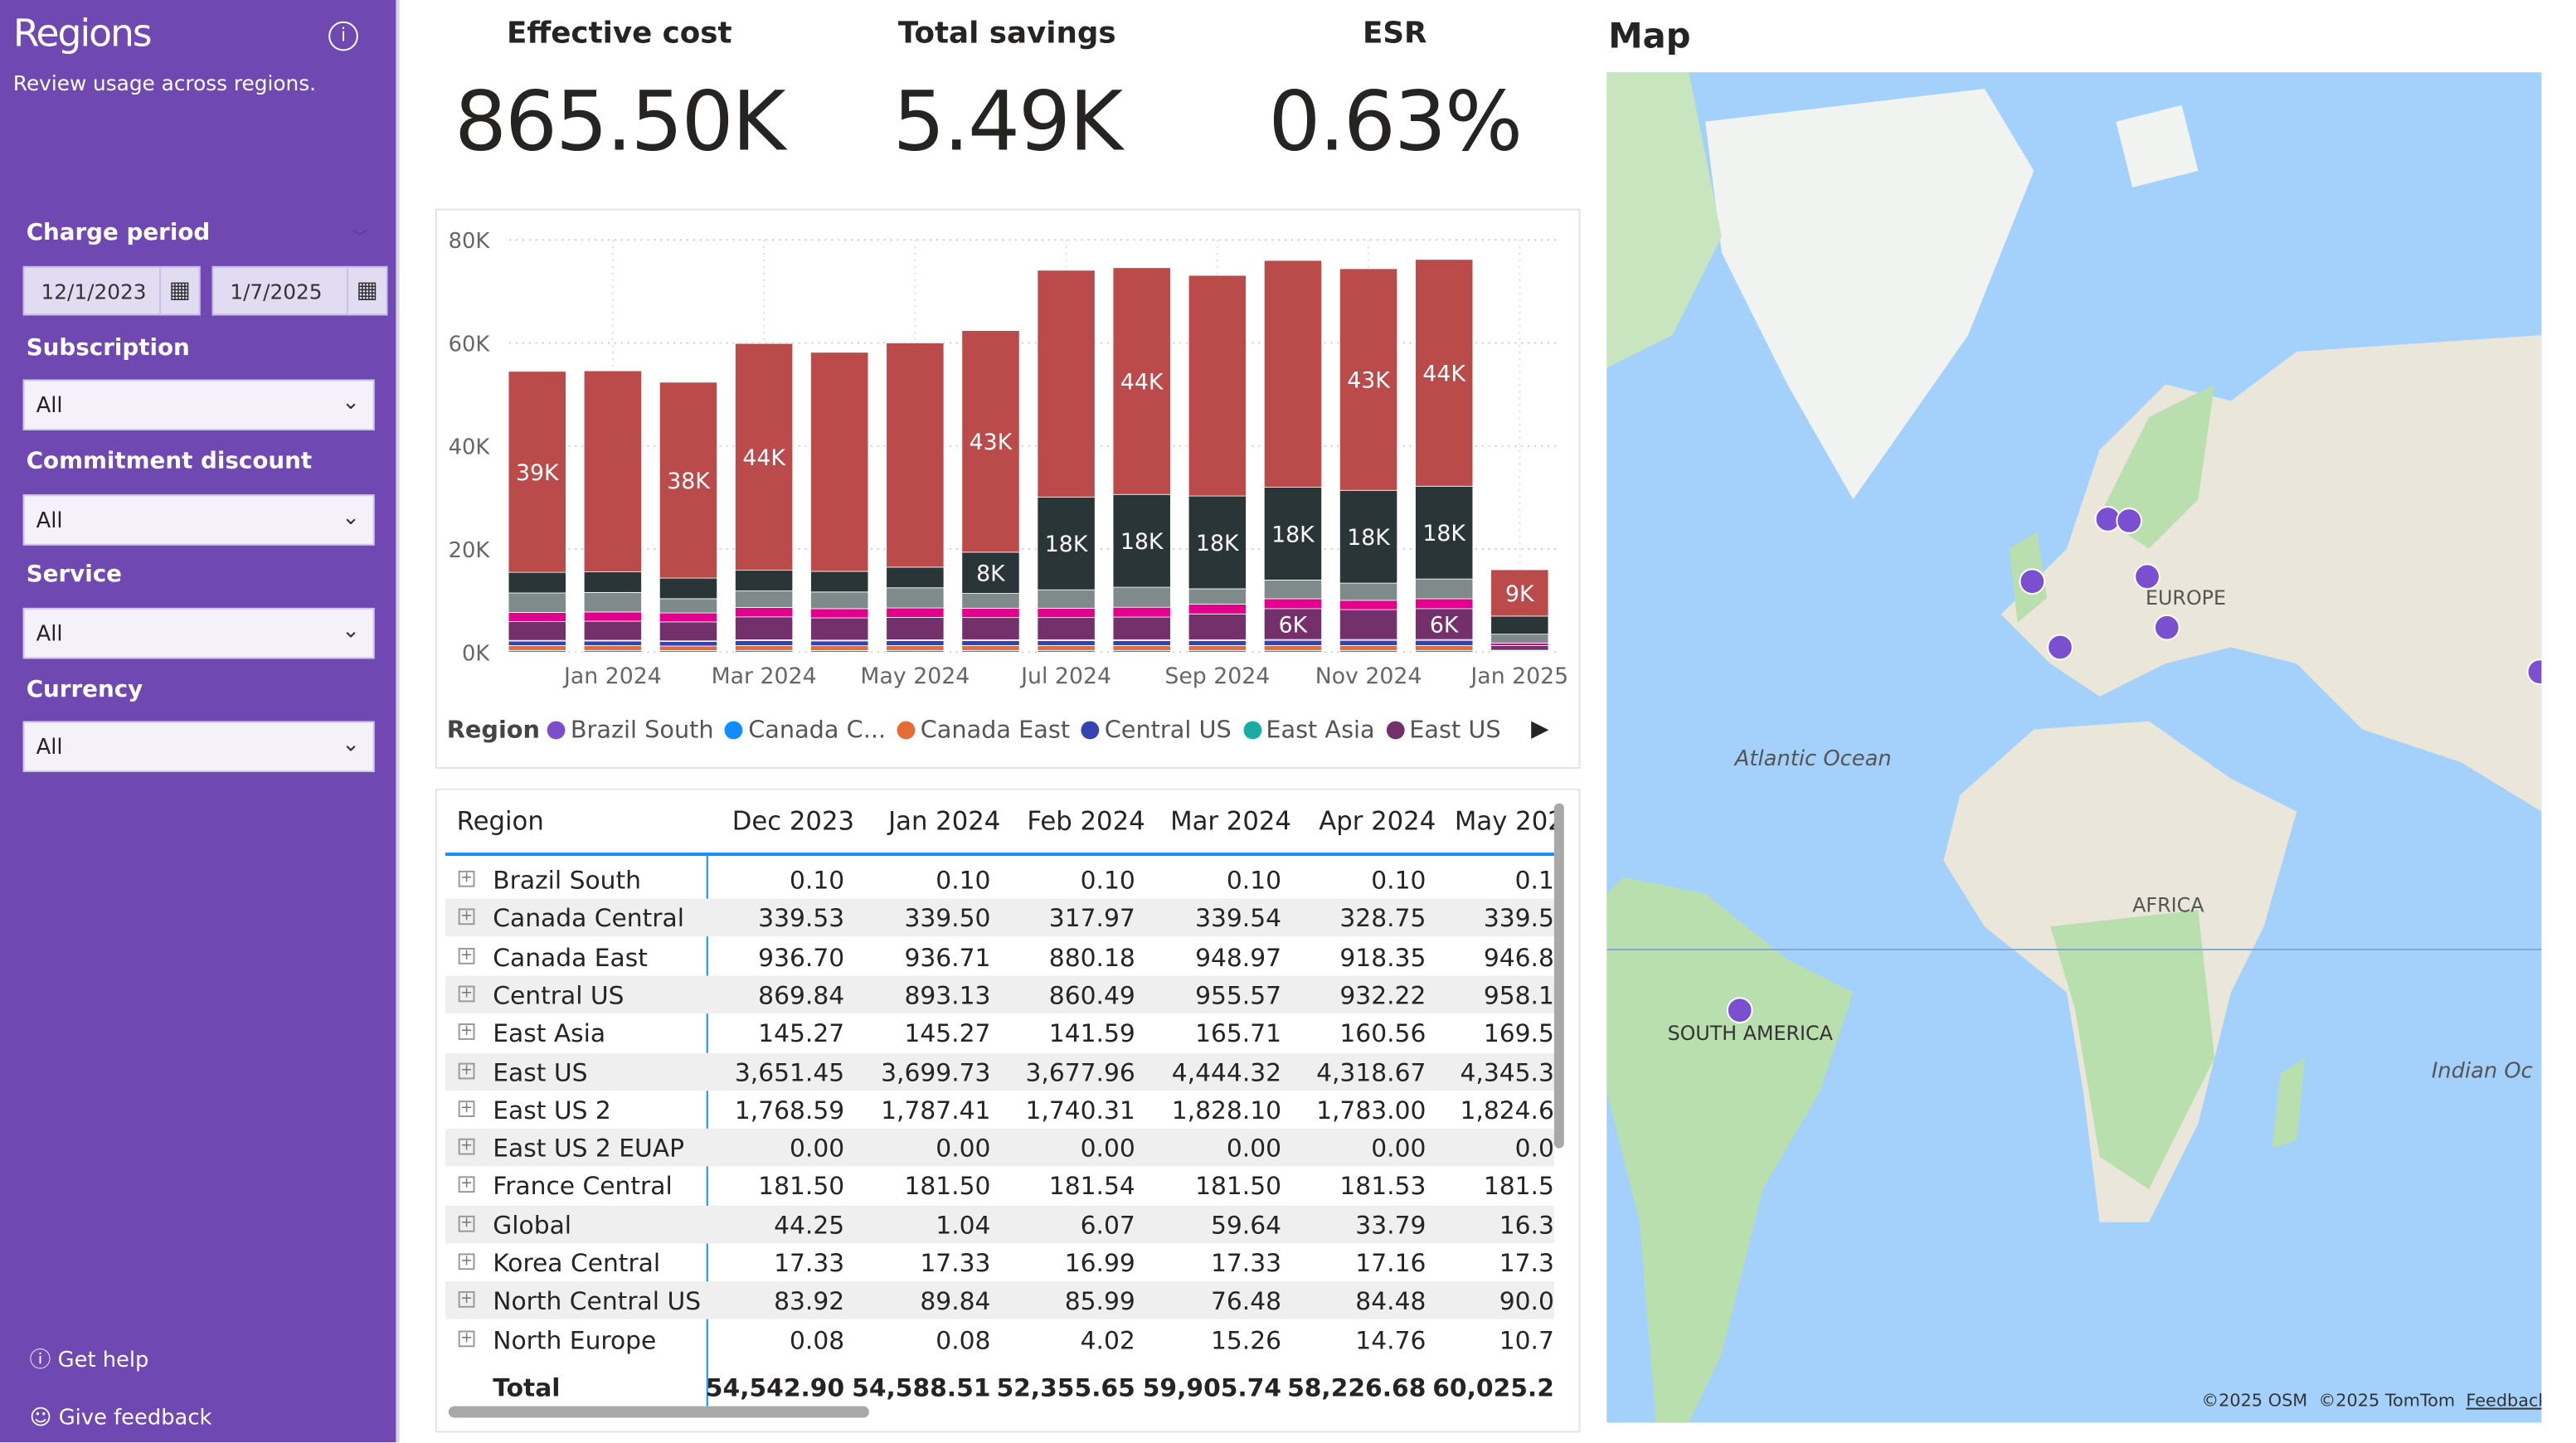  What do you see at coordinates (612, 676) in the screenshot?
I see `x-tick-label: Jan 2024` at bounding box center [612, 676].